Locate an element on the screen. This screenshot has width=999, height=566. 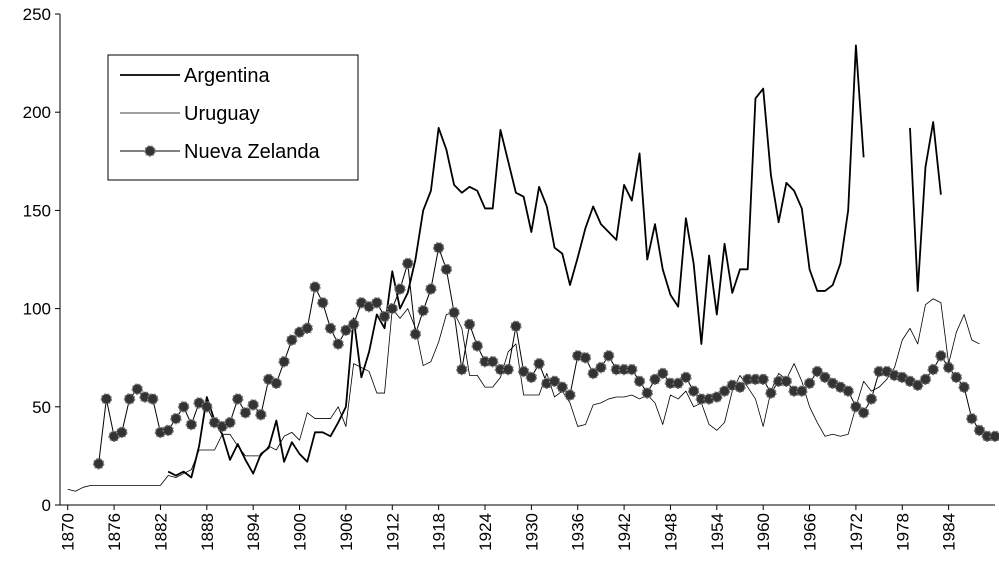
legend-label: Nueva Zelanda is located at coordinates (252, 152).